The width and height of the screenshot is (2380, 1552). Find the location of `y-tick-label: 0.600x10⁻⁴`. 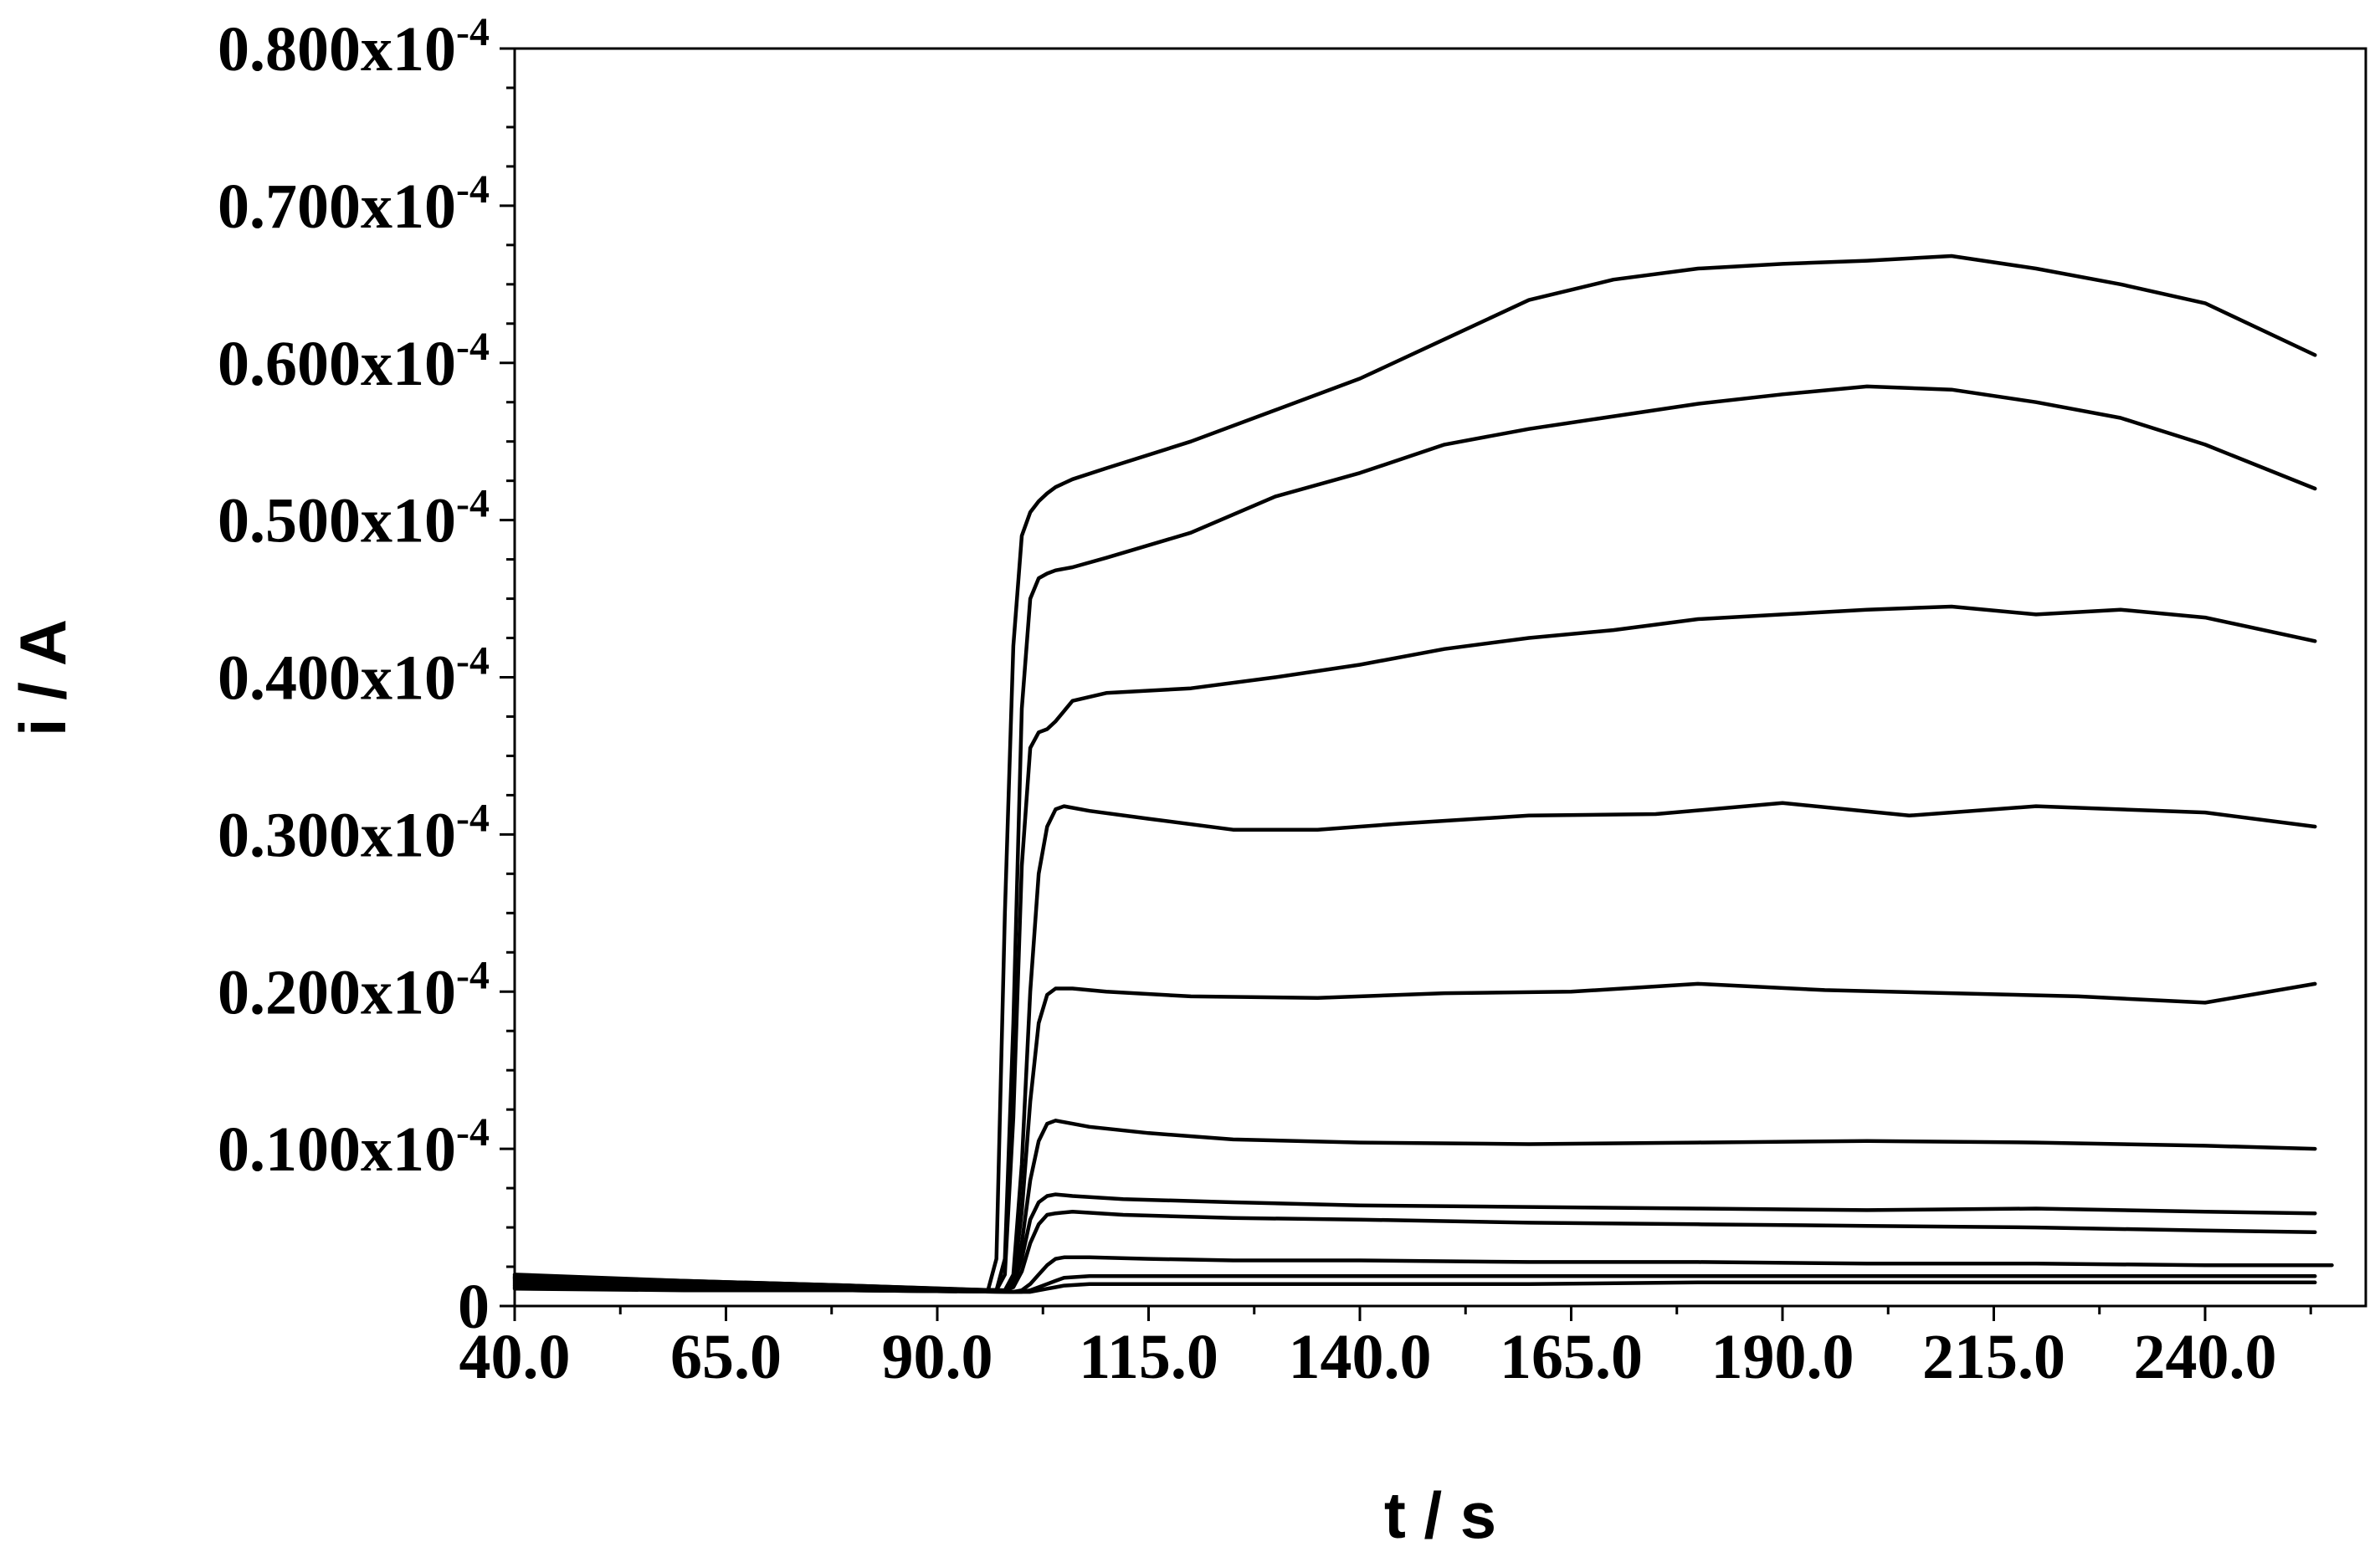

y-tick-label: 0.600x10⁻⁴ is located at coordinates (354, 362).